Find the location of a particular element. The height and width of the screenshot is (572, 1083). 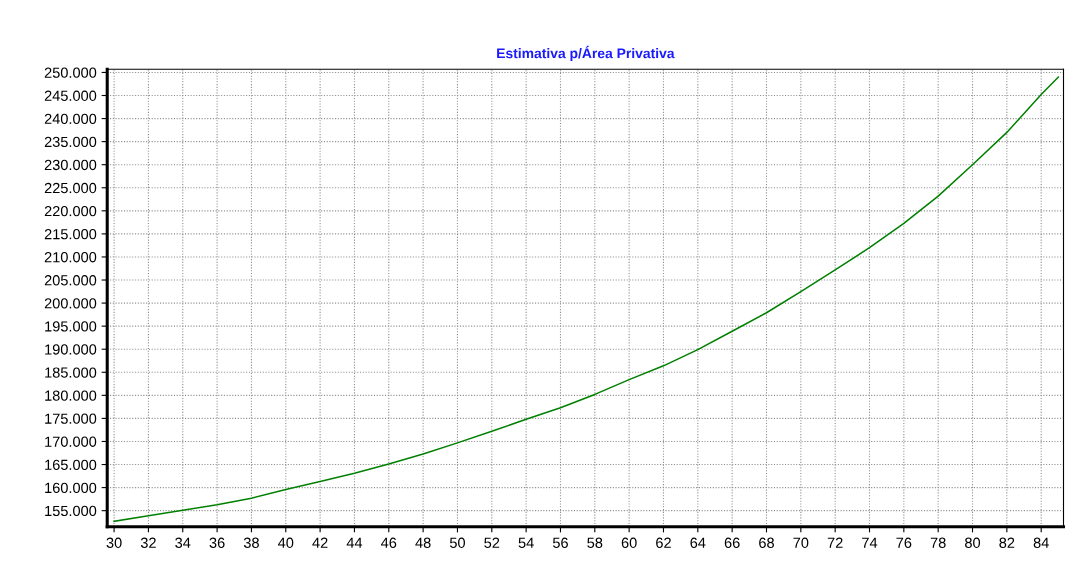

chart-title: Estimativa p/Área Privativa is located at coordinates (586, 53).